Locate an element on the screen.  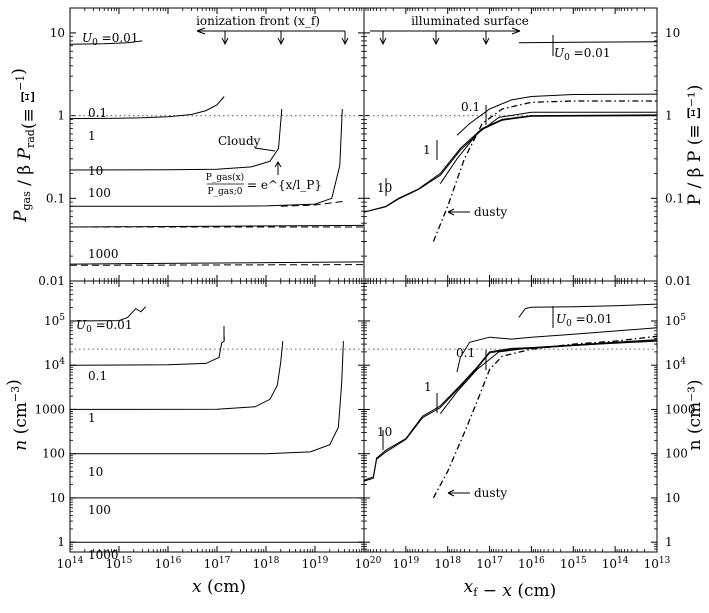
formula-annotation: P_gas(x) P_gas;0 = e^{x/l_P} is located at coordinates (264, 184).